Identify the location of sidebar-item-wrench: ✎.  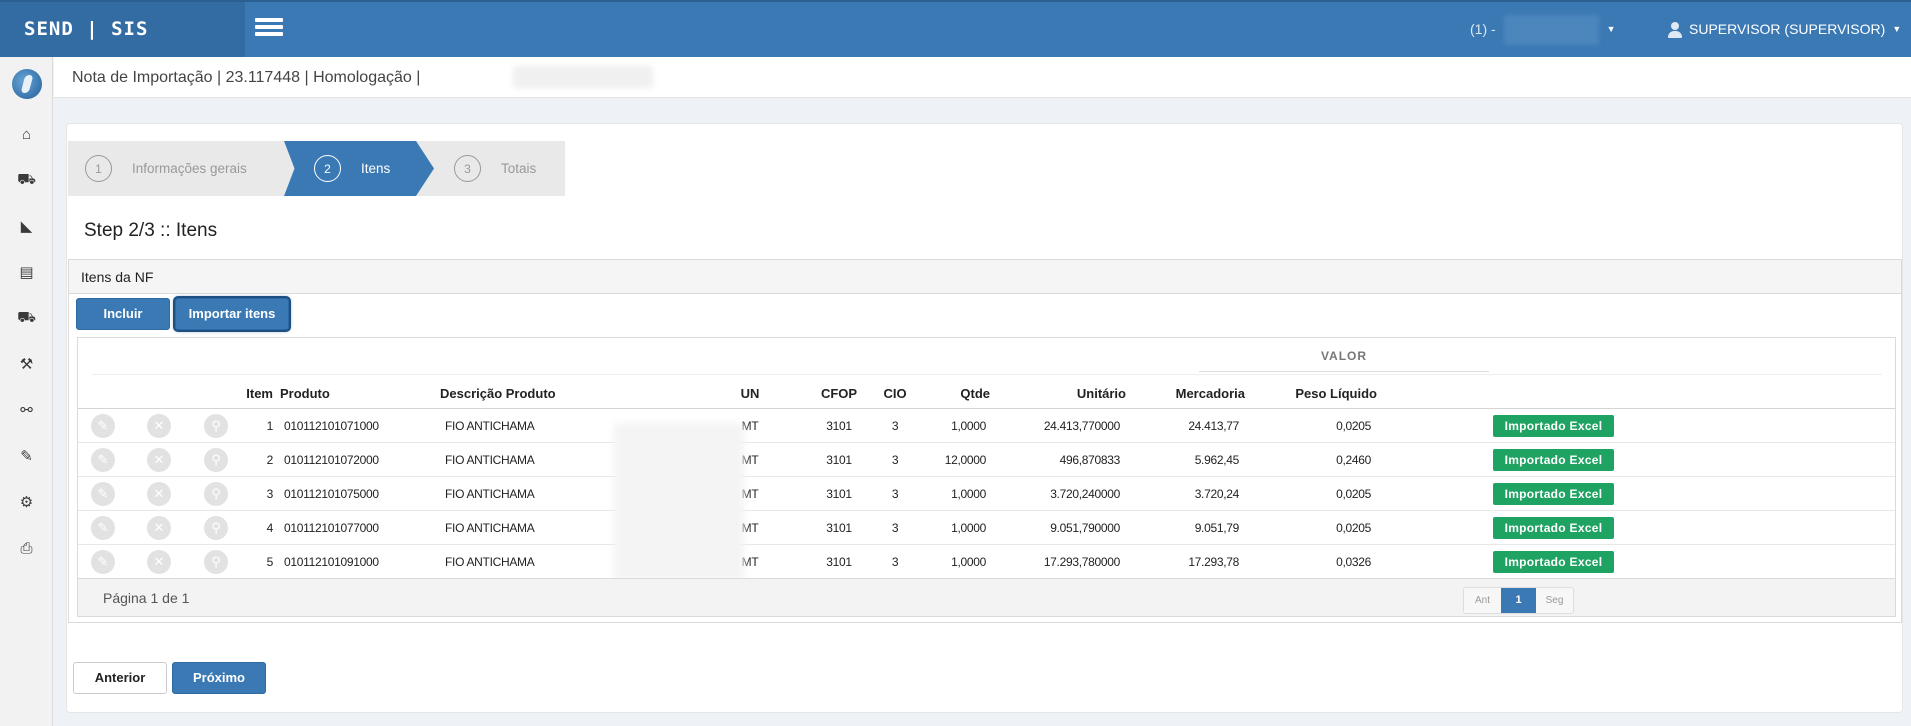
(26, 456).